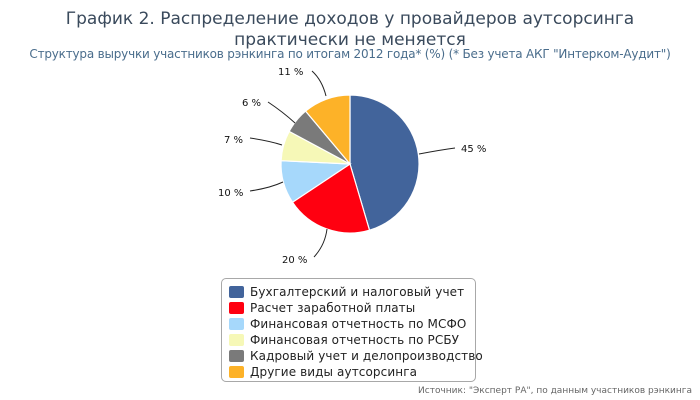  Describe the element at coordinates (331, 198) in the screenshot. I see `slice-payroll` at that location.